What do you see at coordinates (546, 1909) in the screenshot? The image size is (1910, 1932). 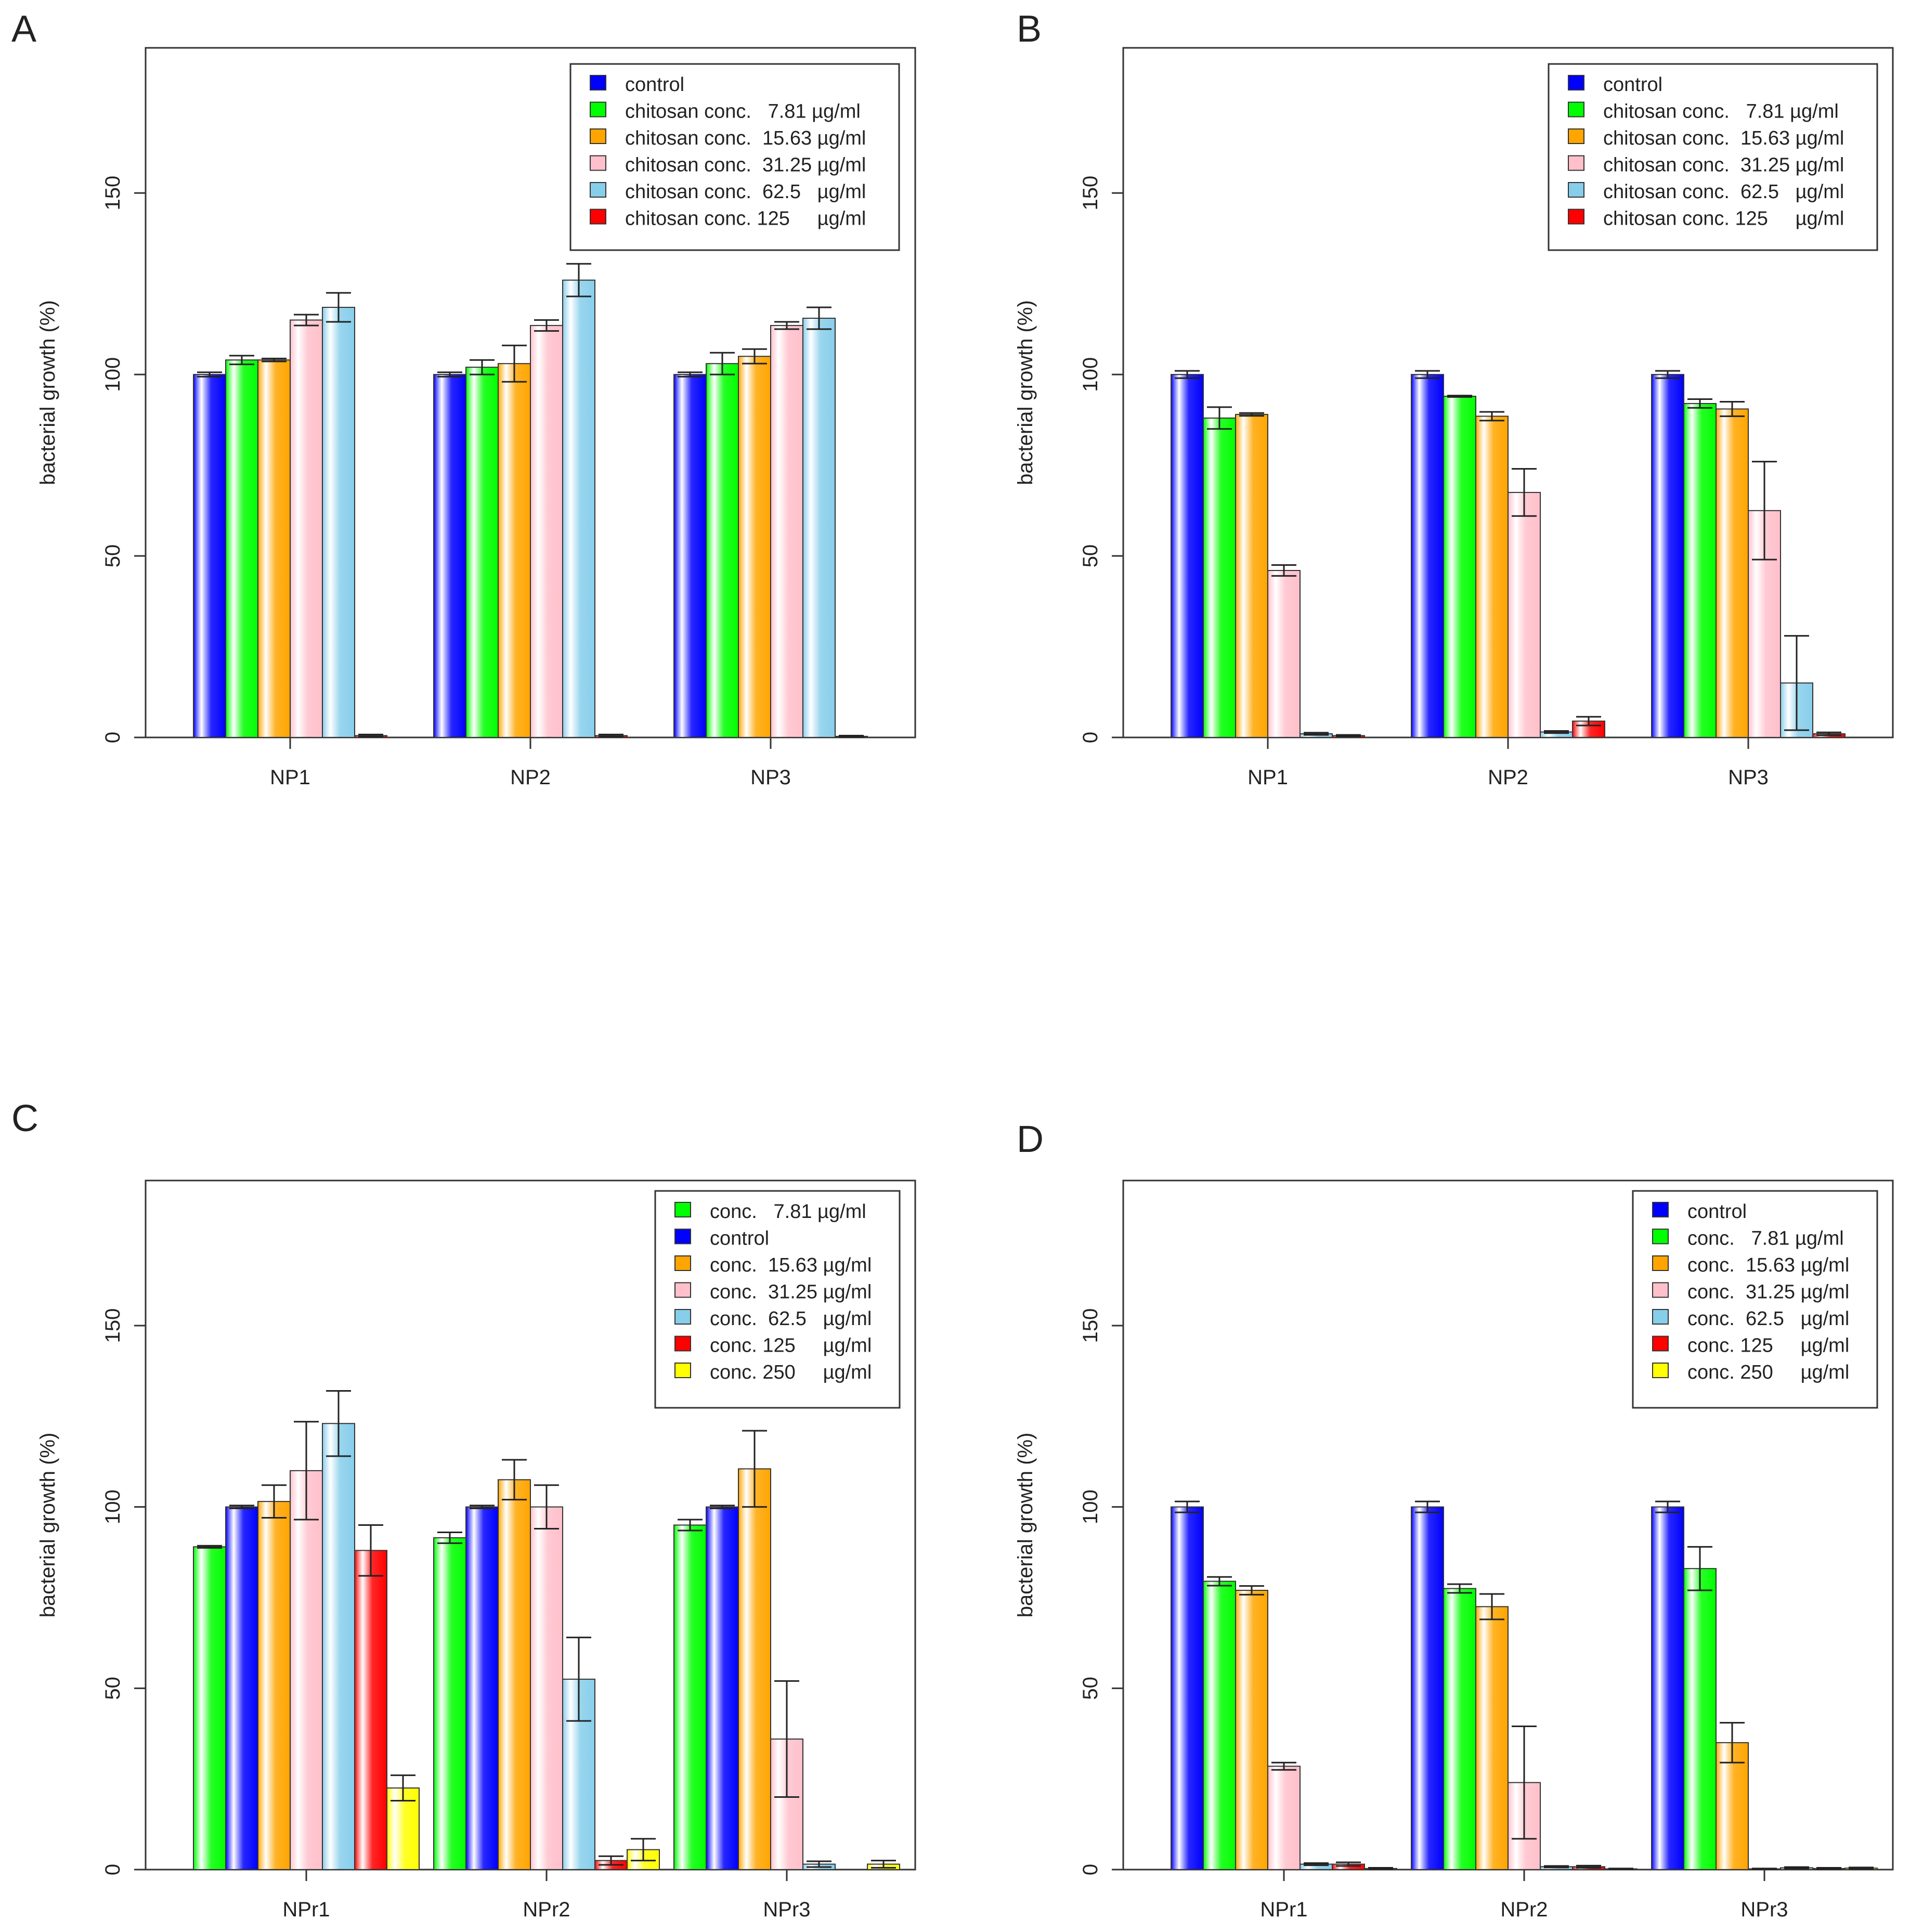 I see `x-tick-label: NPr2` at bounding box center [546, 1909].